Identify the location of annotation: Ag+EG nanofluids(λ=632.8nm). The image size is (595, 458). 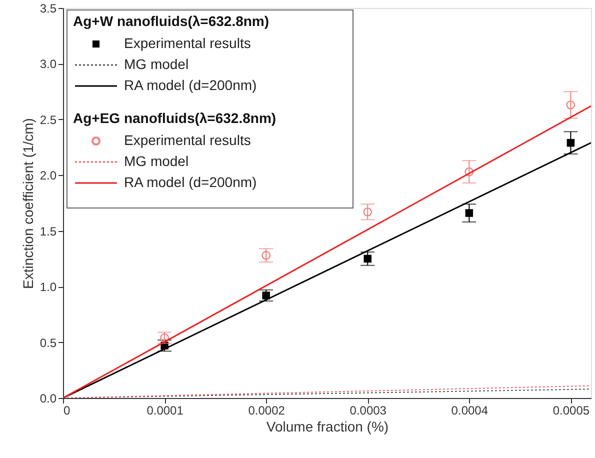
(174, 118).